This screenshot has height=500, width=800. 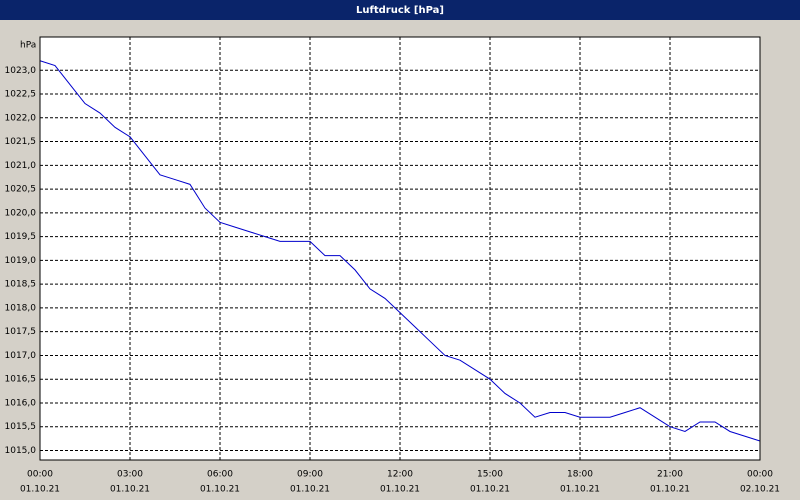 What do you see at coordinates (21, 118) in the screenshot?
I see `y-tick-label: 1022,0` at bounding box center [21, 118].